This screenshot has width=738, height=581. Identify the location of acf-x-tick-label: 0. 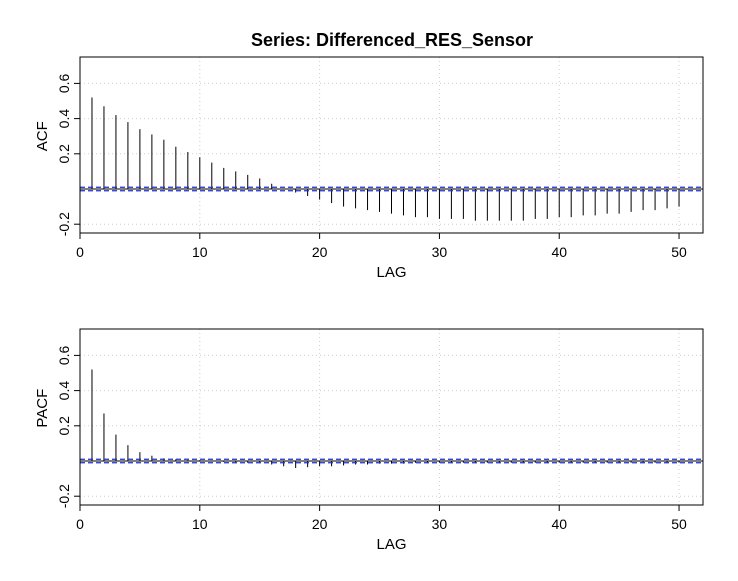
(80, 252).